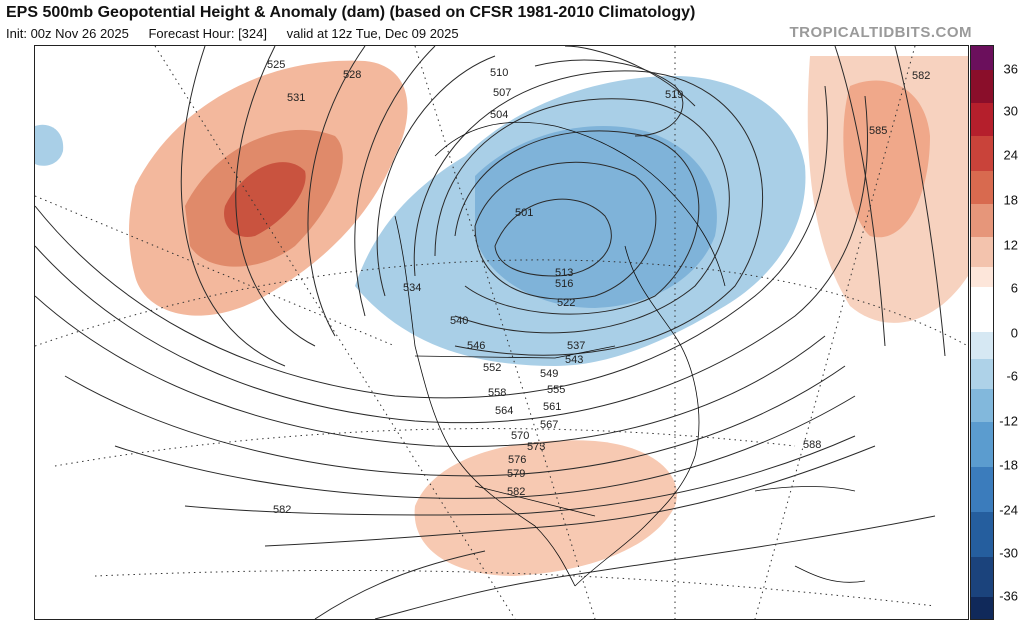 Image resolution: width=1024 pixels, height=638 pixels. Describe the element at coordinates (1010, 155) in the screenshot. I see `colorbar-tick: 24` at that location.